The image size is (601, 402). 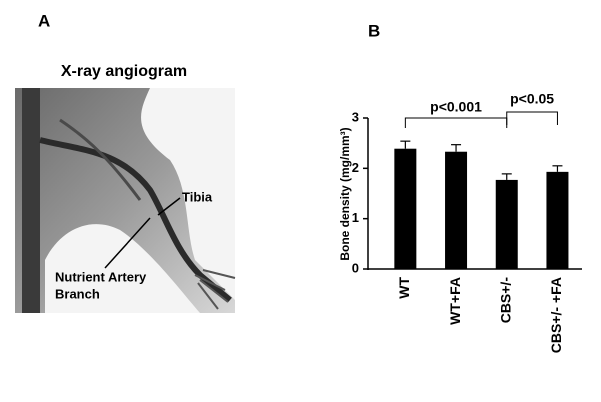 What do you see at coordinates (374, 30) in the screenshot?
I see `panel-label: B` at bounding box center [374, 30].